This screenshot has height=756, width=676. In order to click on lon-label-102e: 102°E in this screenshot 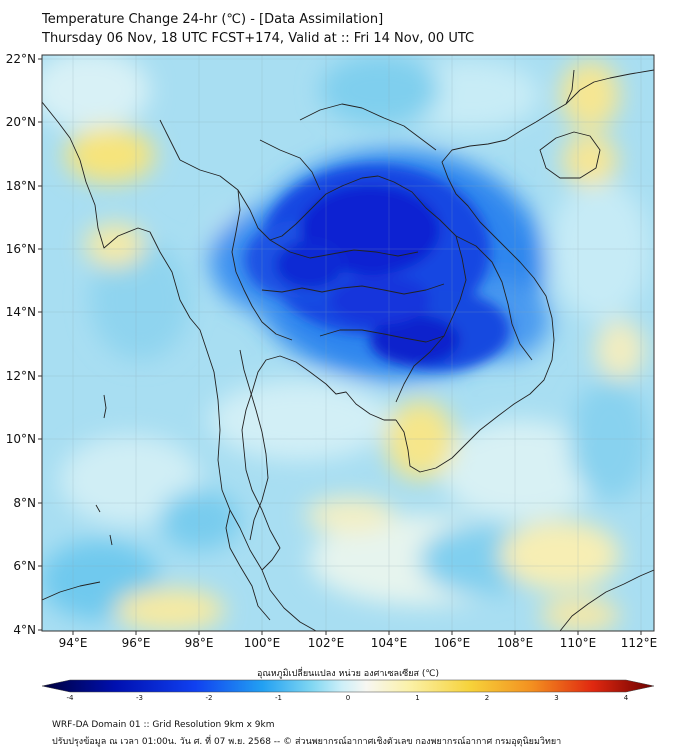, I will do `click(326, 643)`.